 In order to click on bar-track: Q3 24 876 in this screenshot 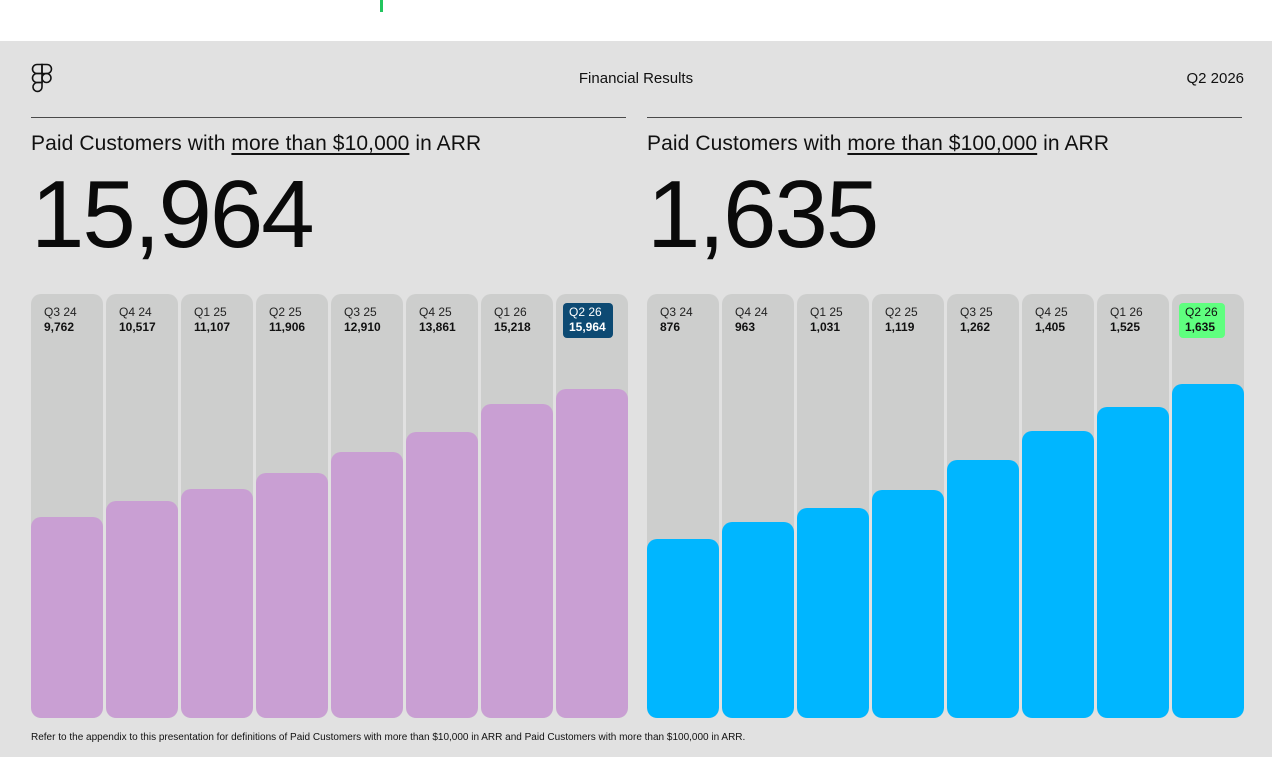, I will do `click(683, 506)`.